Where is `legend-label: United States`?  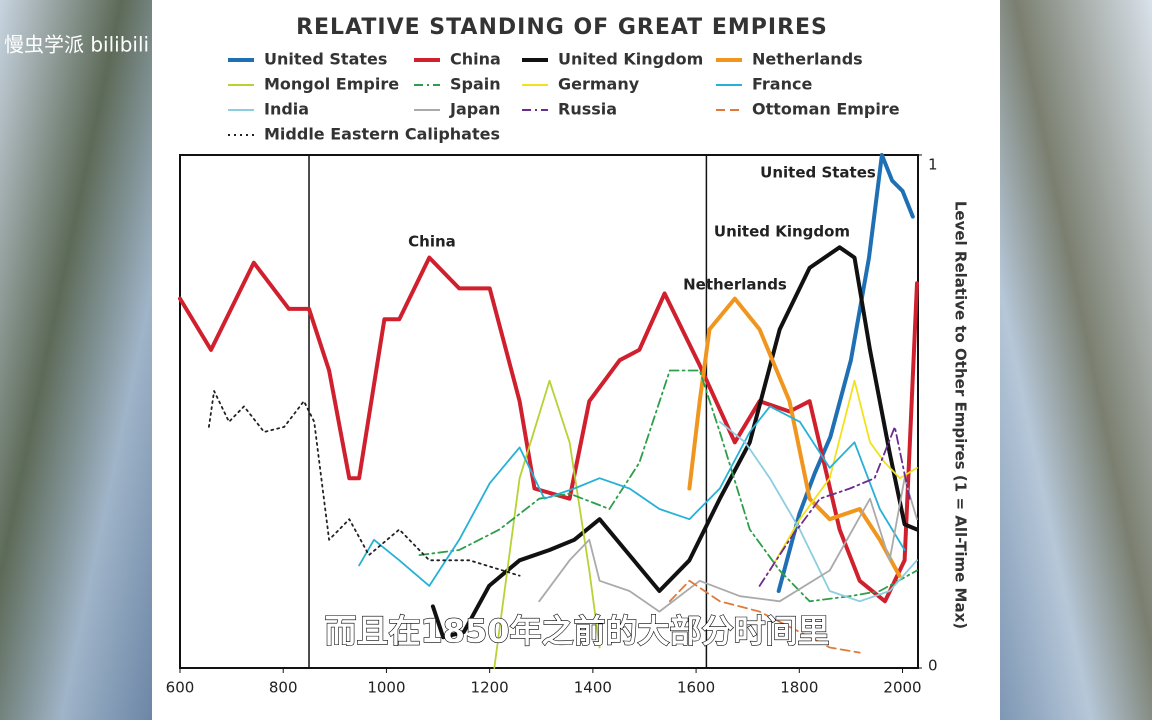
legend-label: United States is located at coordinates (325, 59).